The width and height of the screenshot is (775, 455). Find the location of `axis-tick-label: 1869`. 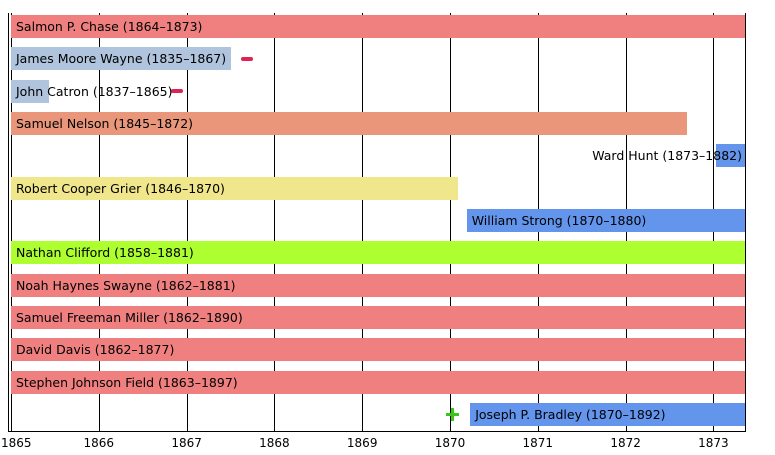

axis-tick-label: 1869 is located at coordinates (362, 443).